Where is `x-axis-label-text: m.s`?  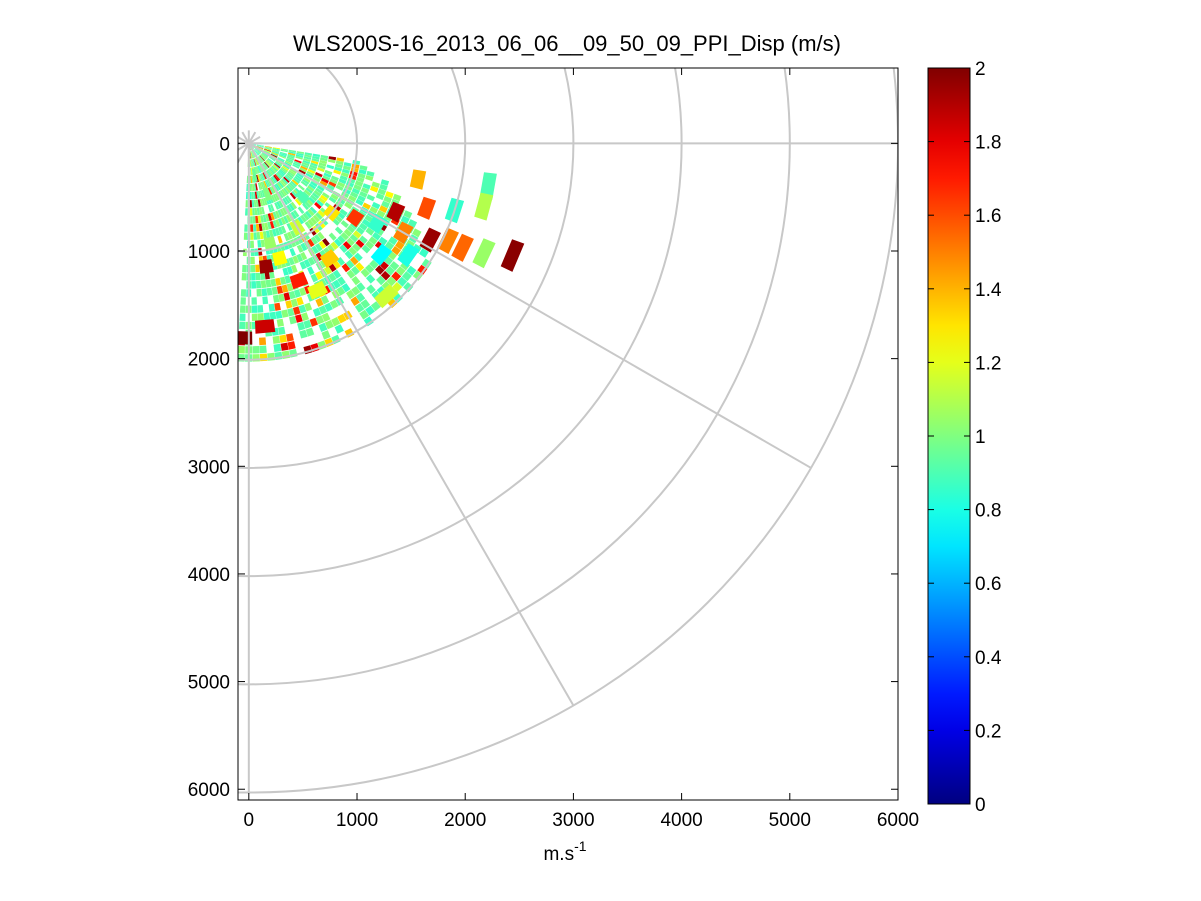
x-axis-label-text: m.s is located at coordinates (558, 854).